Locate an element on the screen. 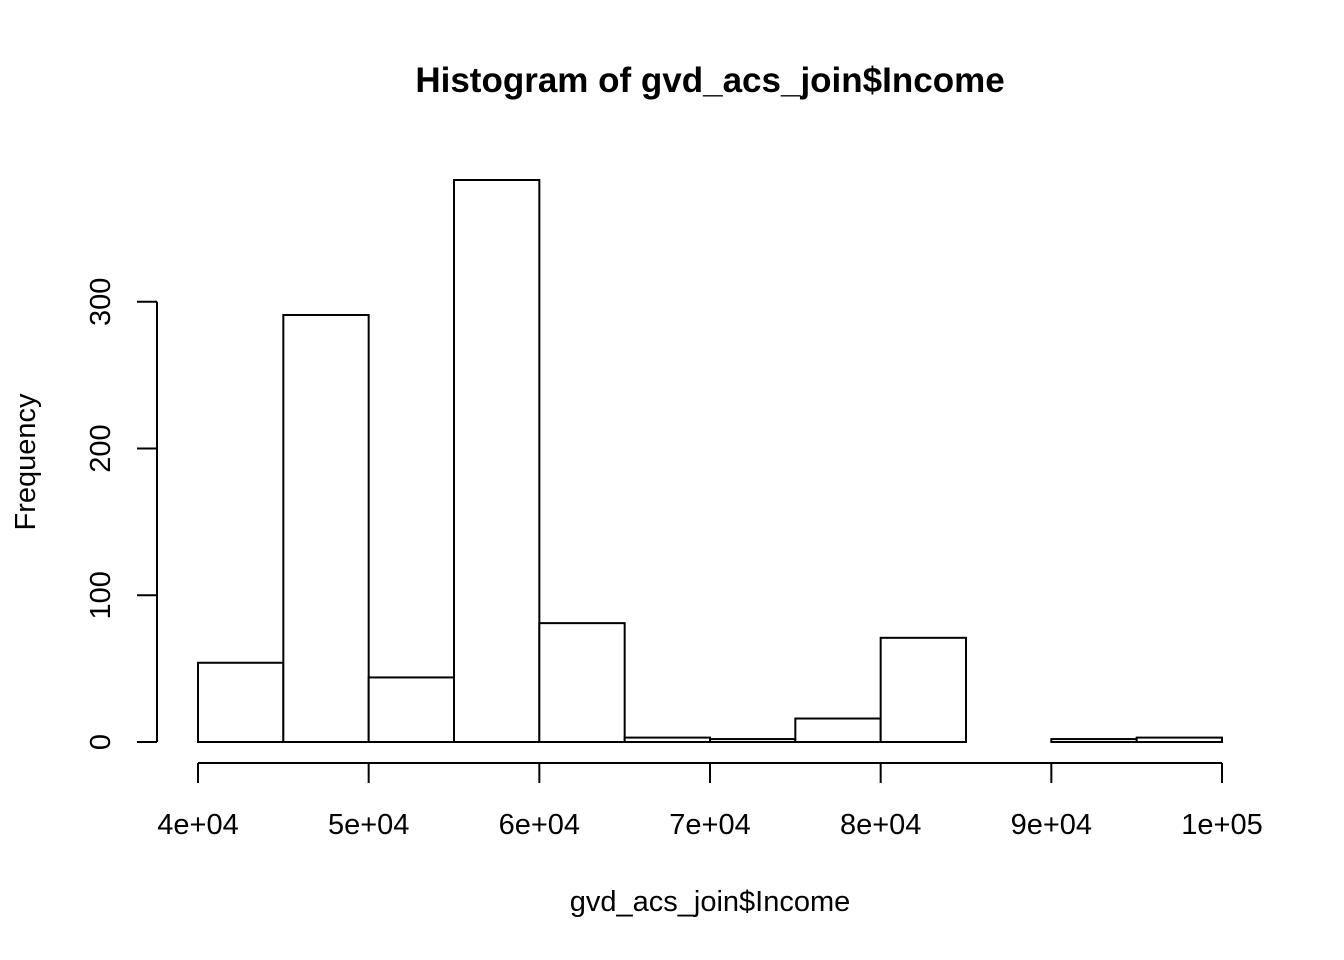  x-tick-label: 1e+05 is located at coordinates (1221, 825).